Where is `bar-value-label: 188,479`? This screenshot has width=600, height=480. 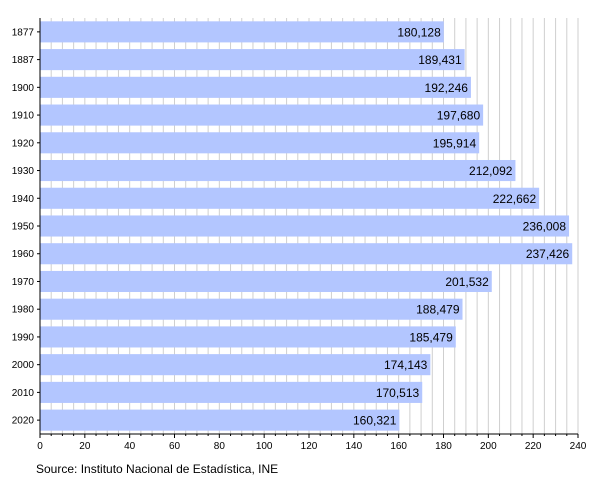
bar-value-label: 188,479 is located at coordinates (438, 310).